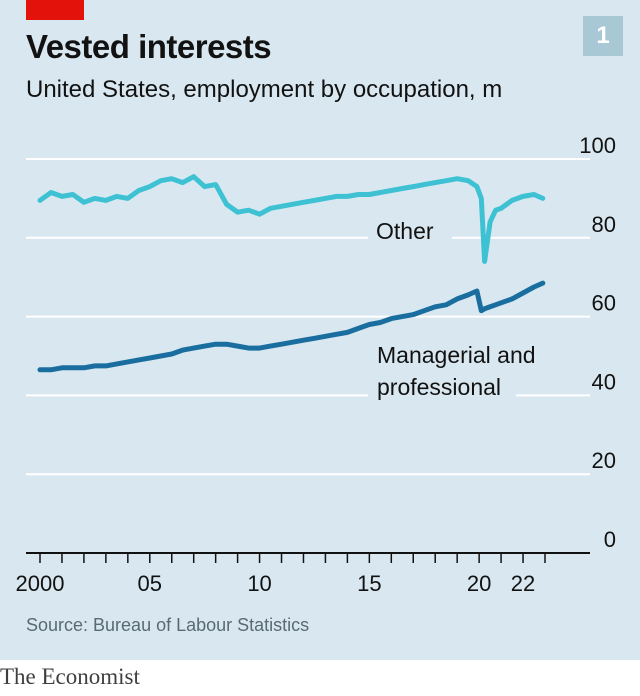  Describe the element at coordinates (452, 311) in the screenshot. I see `series-labels: Other Managerial and professional` at that location.